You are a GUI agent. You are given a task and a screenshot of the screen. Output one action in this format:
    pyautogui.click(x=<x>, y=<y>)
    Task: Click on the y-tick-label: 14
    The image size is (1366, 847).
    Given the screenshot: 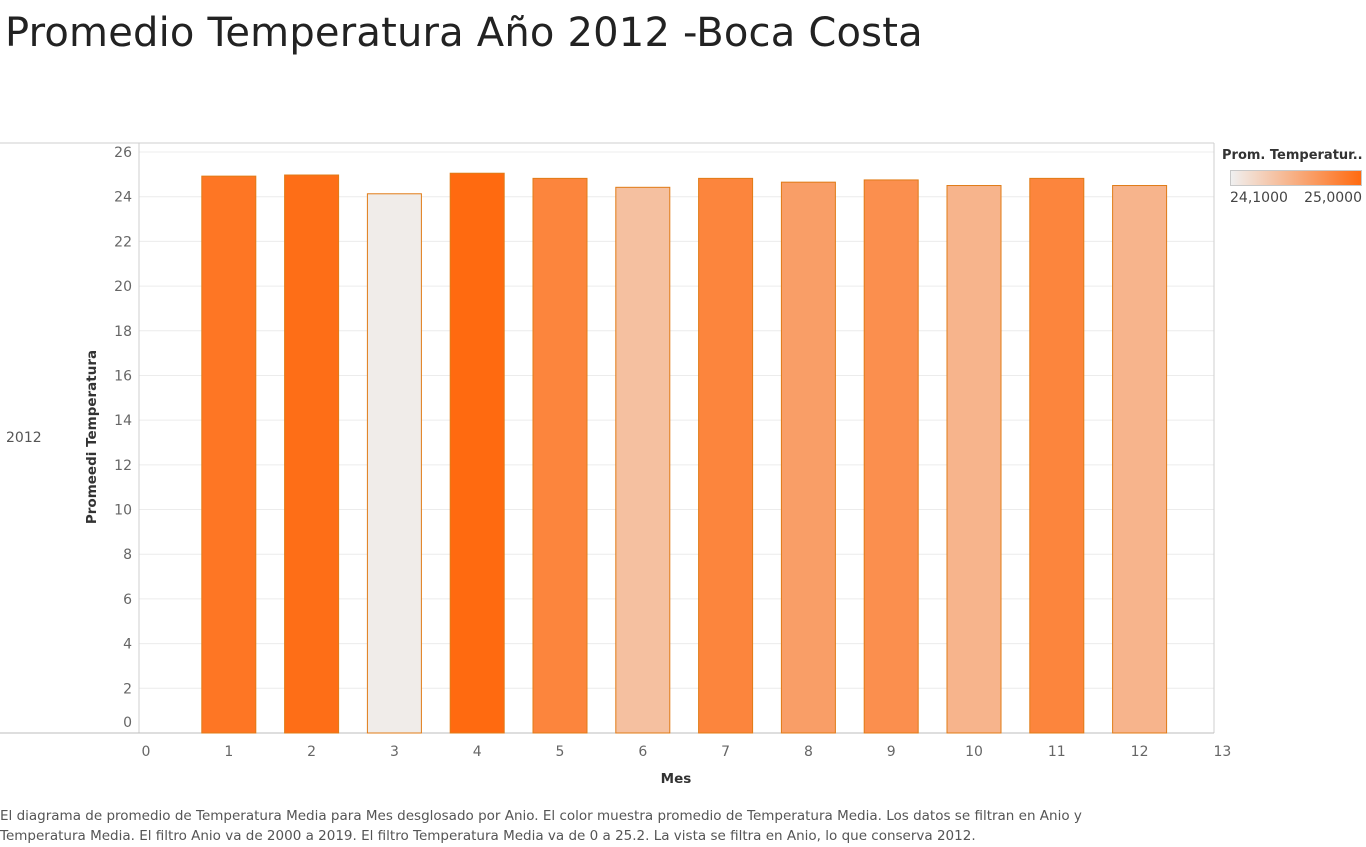 What is the action you would take?
    pyautogui.click(x=123, y=421)
    